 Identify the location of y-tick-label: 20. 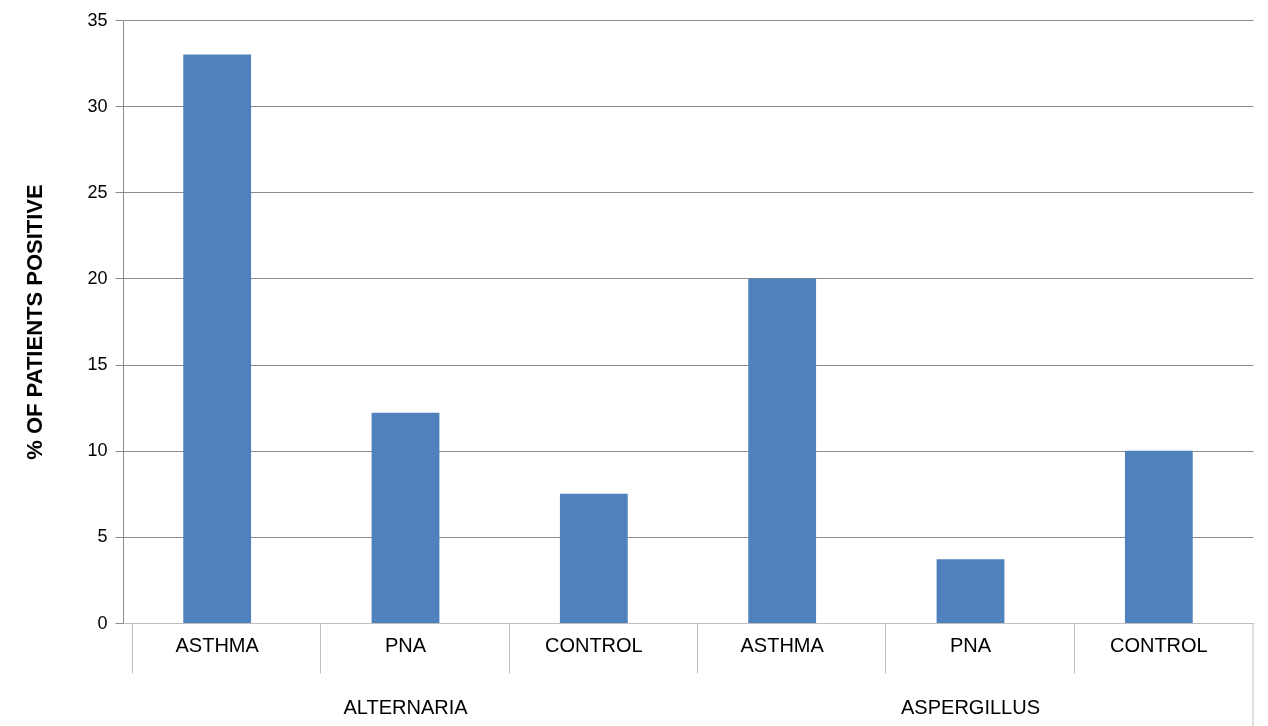
(97, 277).